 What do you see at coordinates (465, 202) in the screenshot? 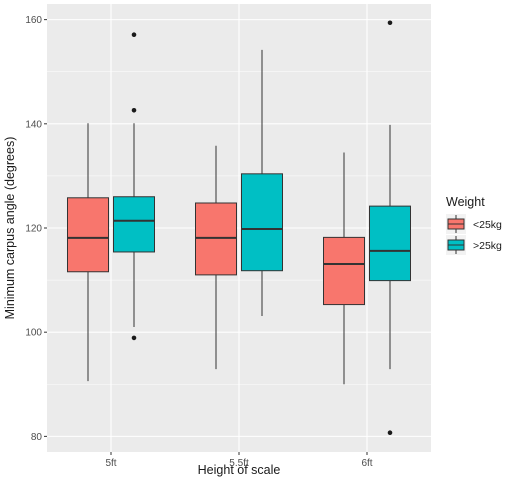
I see `legend-title: Weight` at bounding box center [465, 202].